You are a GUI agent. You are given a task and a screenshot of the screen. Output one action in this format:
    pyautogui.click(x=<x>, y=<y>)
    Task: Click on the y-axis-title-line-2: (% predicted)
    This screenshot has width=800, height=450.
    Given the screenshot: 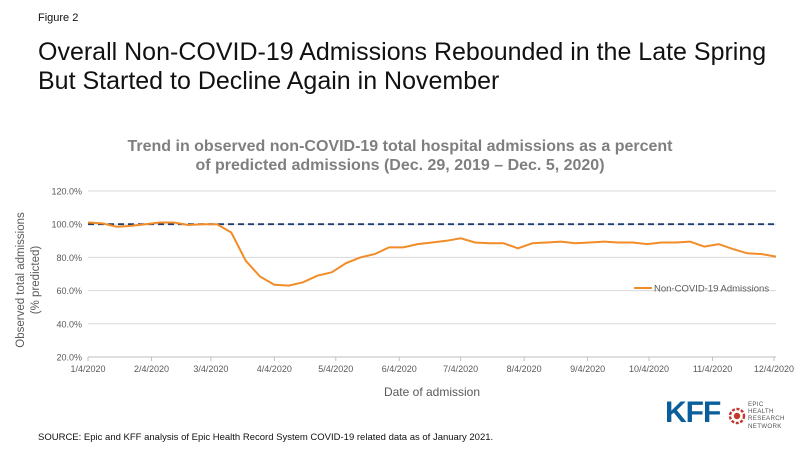 What is the action you would take?
    pyautogui.click(x=36, y=280)
    